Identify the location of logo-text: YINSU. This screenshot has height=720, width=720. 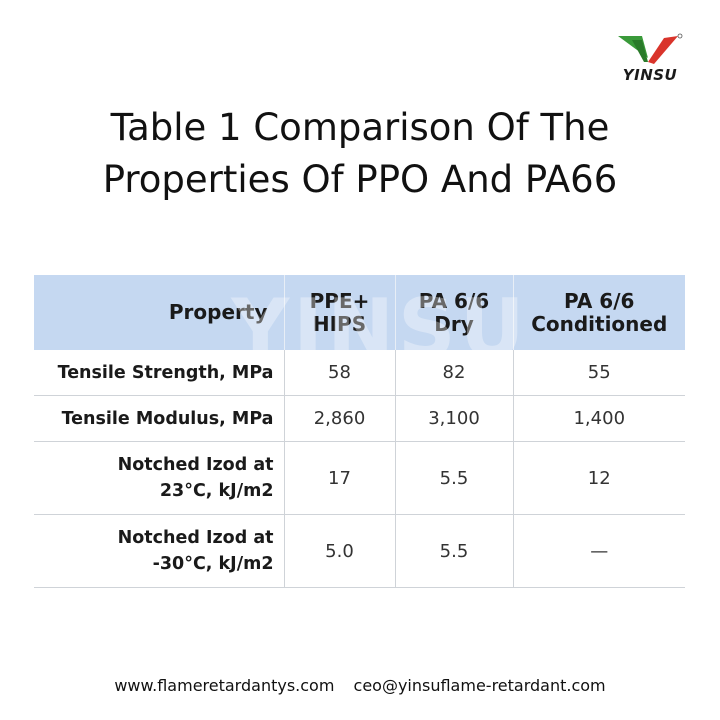
(650, 75).